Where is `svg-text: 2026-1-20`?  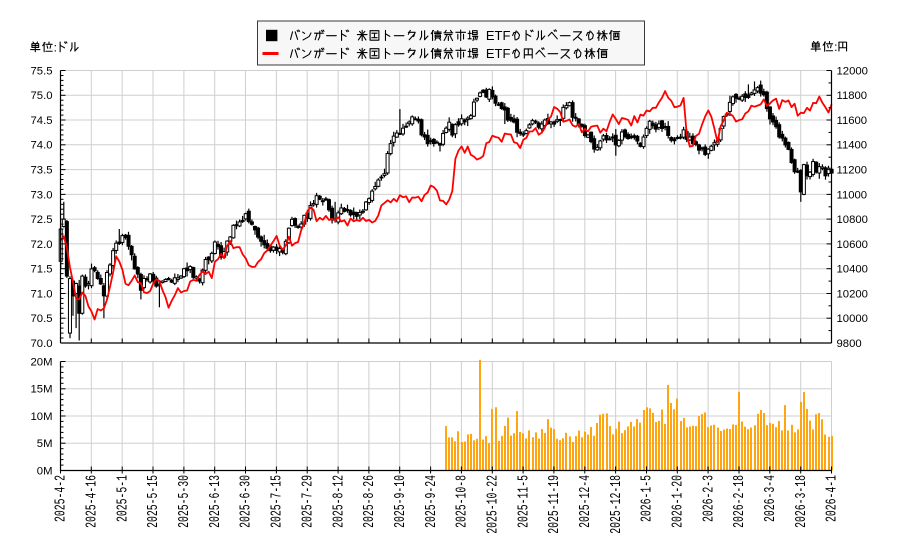 svg-text: 2026-1-20 is located at coordinates (678, 501).